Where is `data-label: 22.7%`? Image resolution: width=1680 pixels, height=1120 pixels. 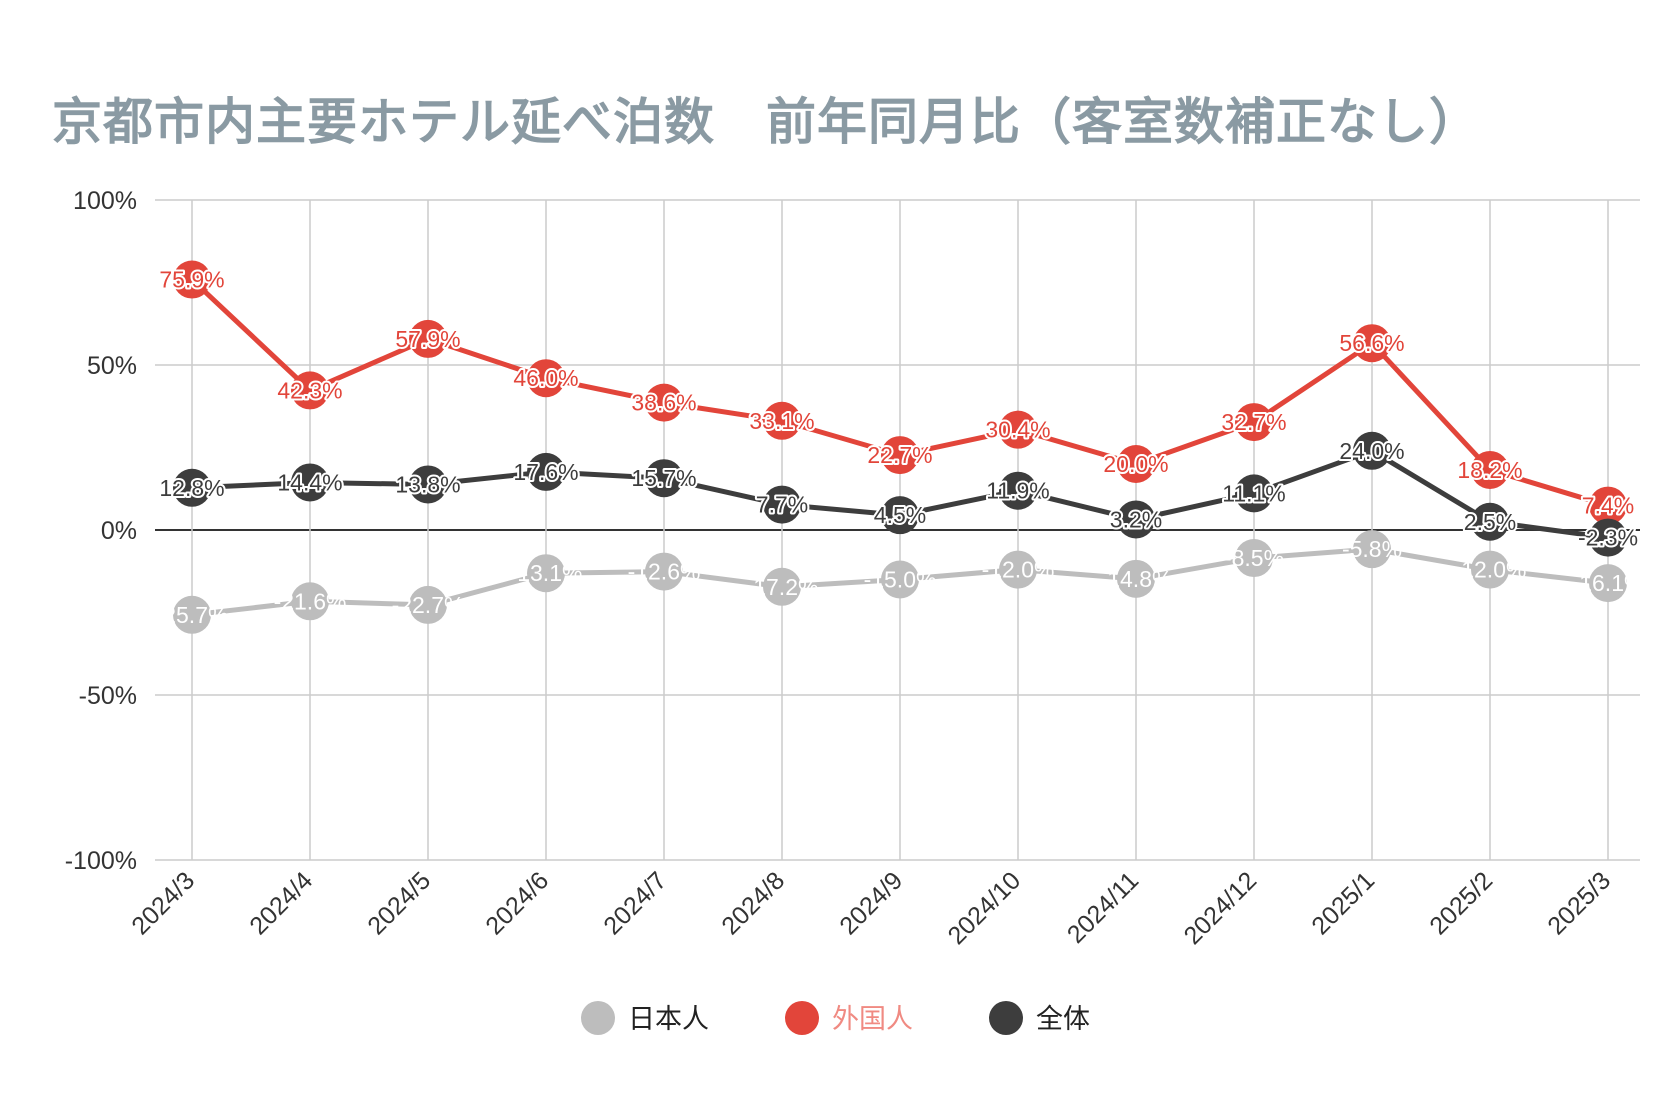 data-label: 22.7% is located at coordinates (899, 455).